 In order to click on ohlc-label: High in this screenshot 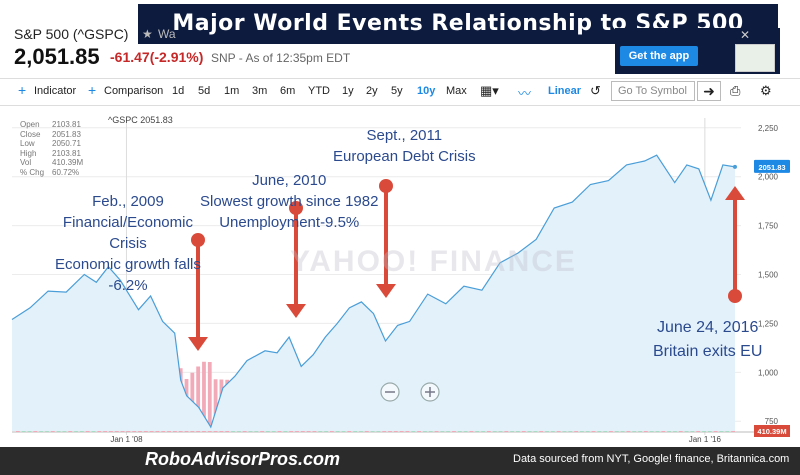, I will do `click(28, 153)`.